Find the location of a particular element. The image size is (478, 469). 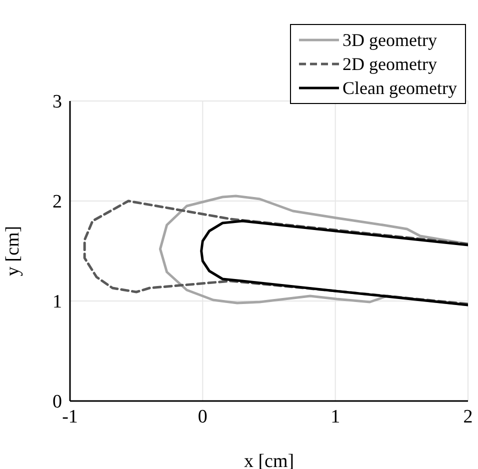

y-tick-label: 0 is located at coordinates (57, 402).